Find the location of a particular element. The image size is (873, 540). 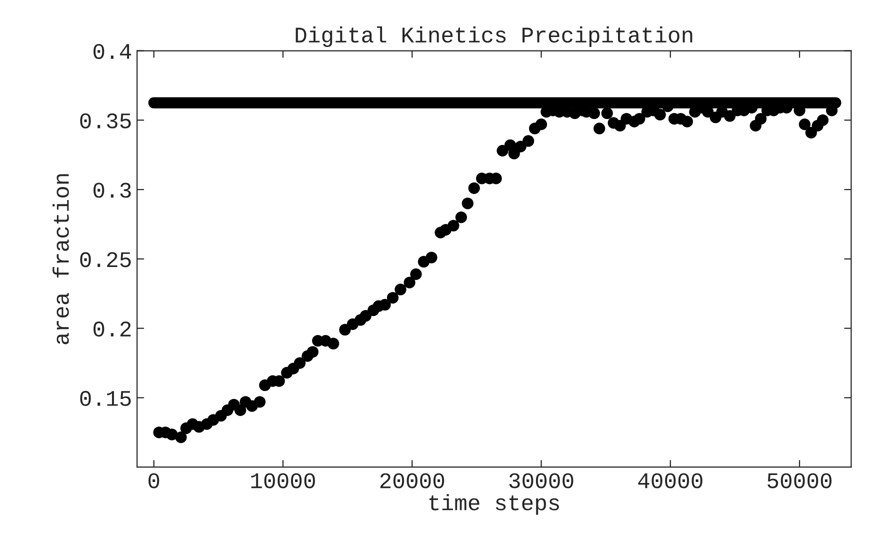

y-tick-label: 0.15 is located at coordinates (105, 398).